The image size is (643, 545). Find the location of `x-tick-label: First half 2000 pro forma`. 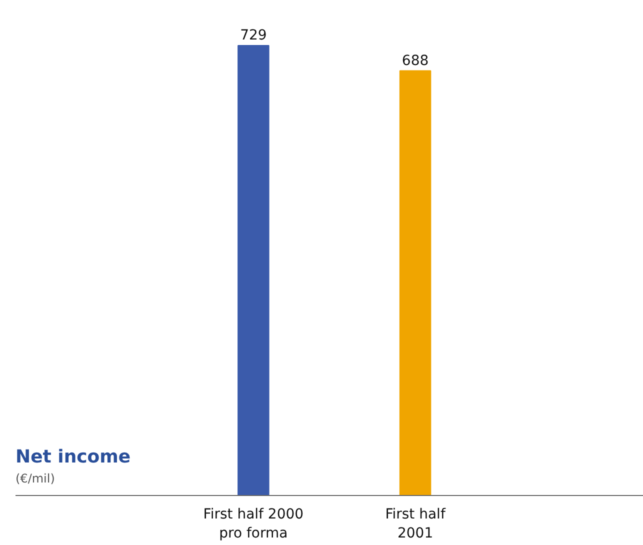

x-tick-label: First half 2000 pro forma is located at coordinates (253, 524).